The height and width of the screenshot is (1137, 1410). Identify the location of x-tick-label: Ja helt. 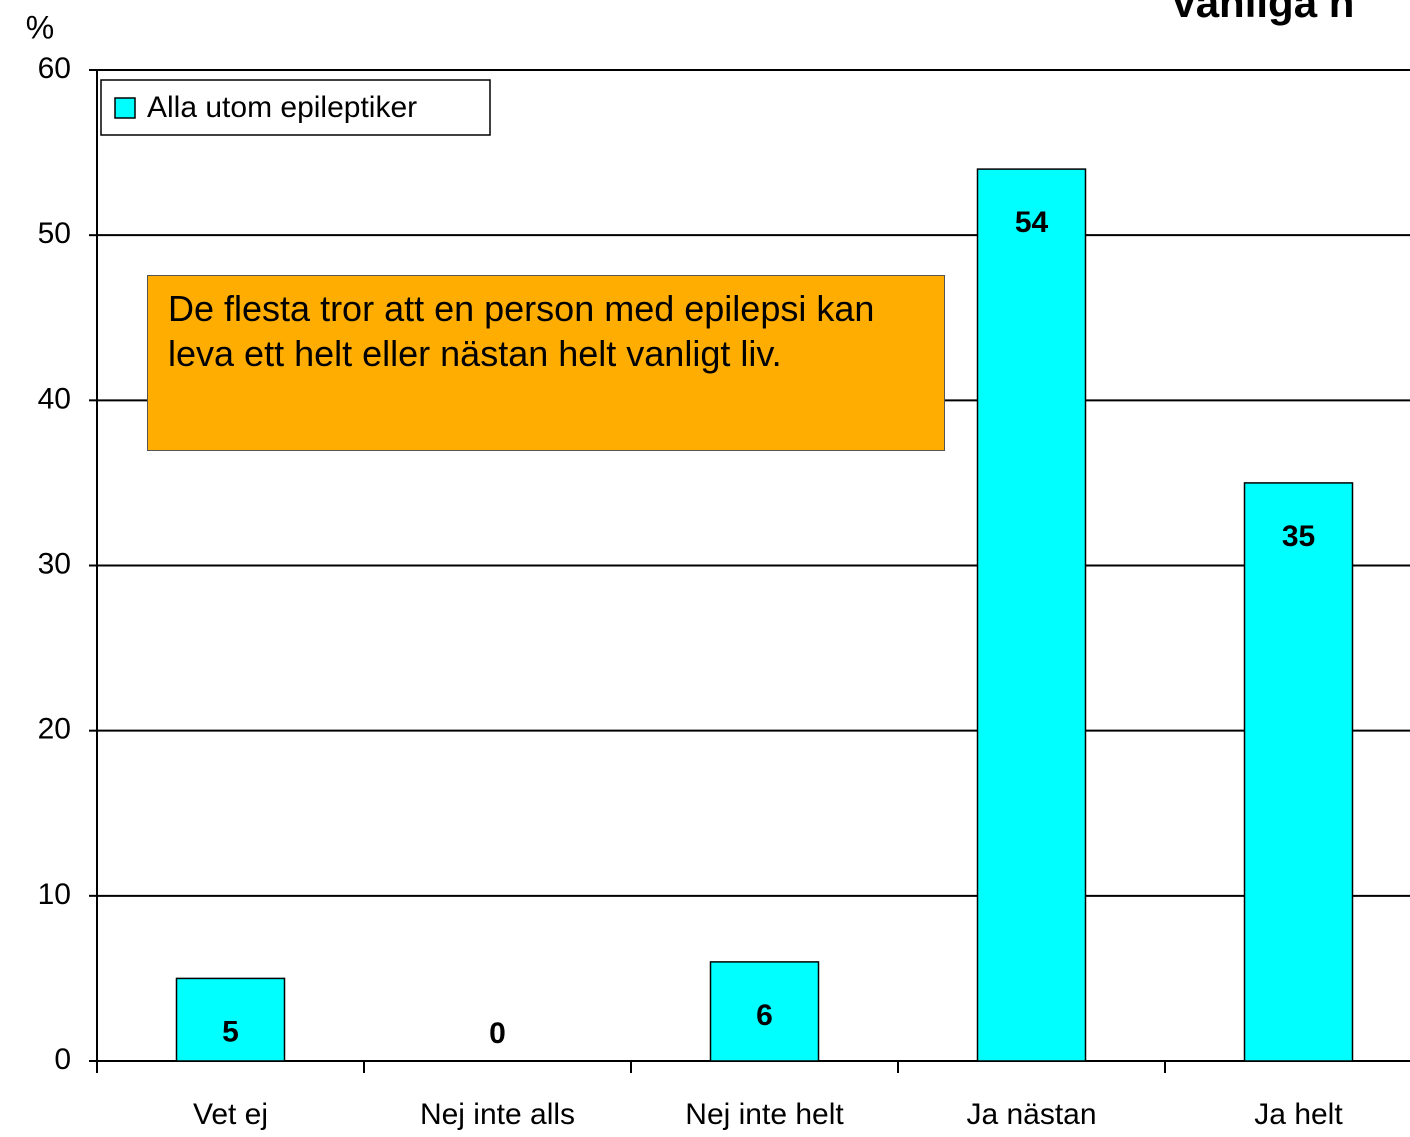
(1298, 1114).